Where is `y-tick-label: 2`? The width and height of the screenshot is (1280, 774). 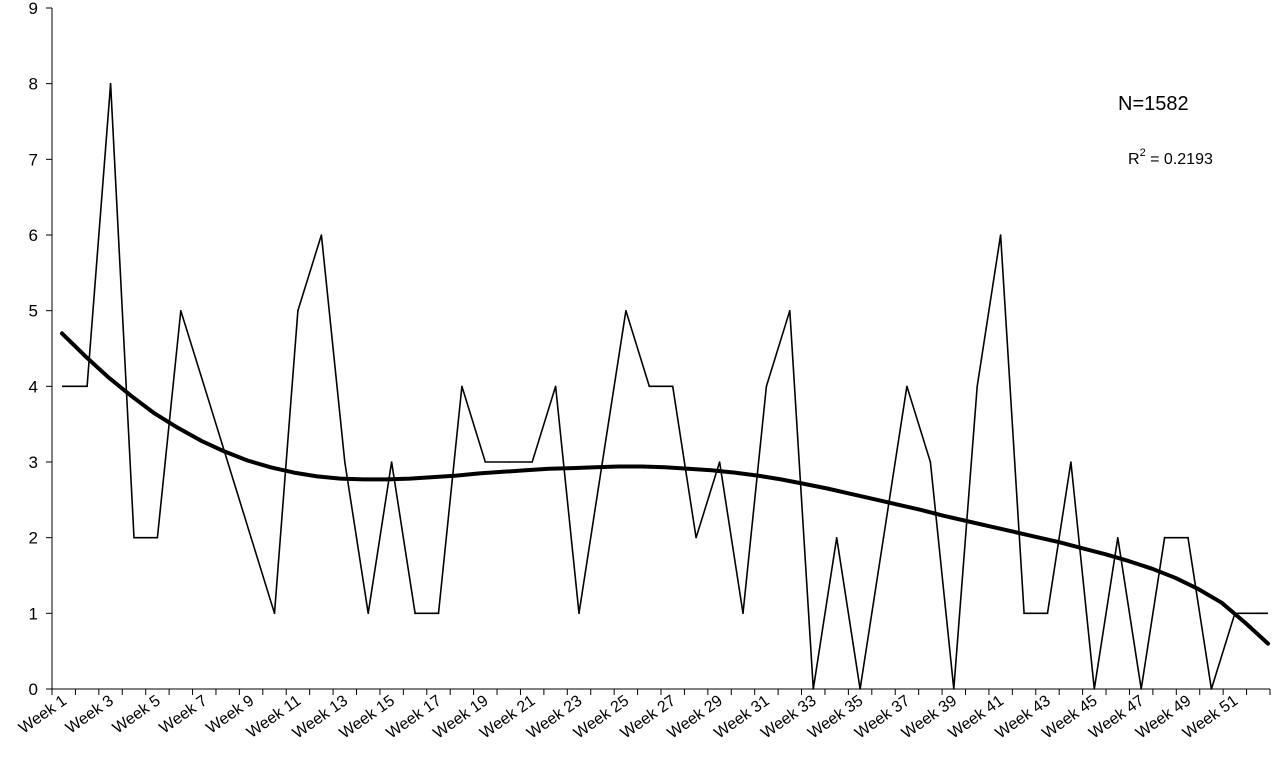 y-tick-label: 2 is located at coordinates (33, 538).